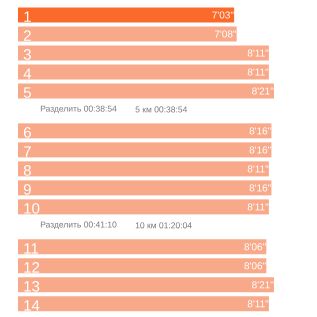  Describe the element at coordinates (162, 109) in the screenshot. I see `annotation: 5 км 00:38:54` at that location.